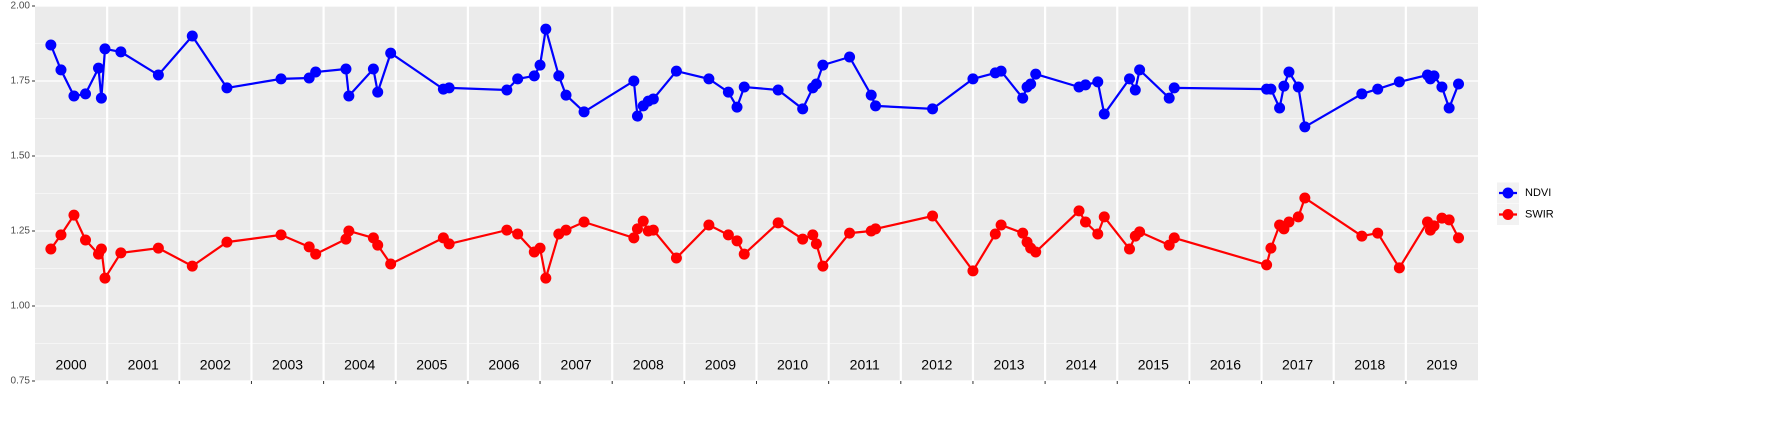 This screenshot has height=442, width=1773. Describe the element at coordinates (21, 231) in the screenshot. I see `y-tick-label: 1.25` at that location.